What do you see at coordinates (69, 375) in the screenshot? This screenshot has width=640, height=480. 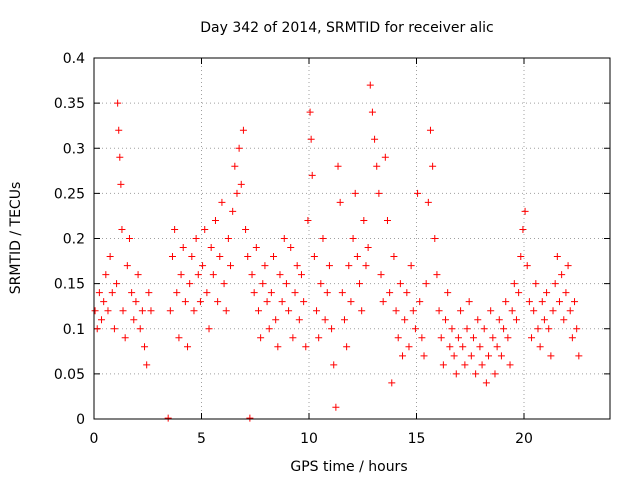 I see `y-tick-label: 0.05` at bounding box center [69, 375].